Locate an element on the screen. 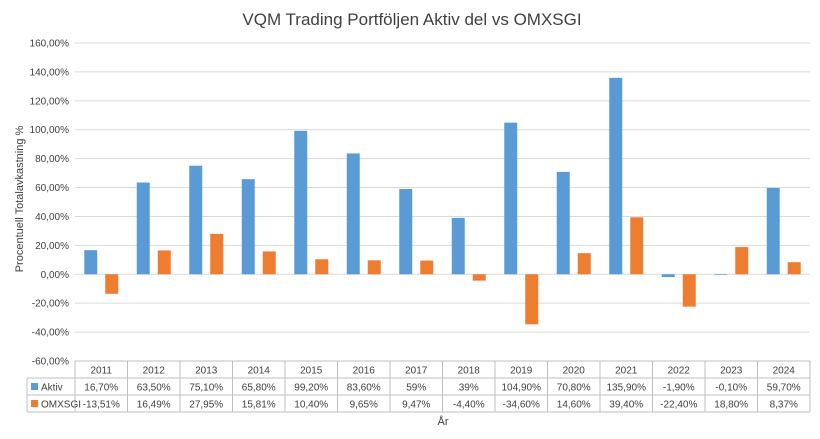 The image size is (820, 439). y-tick-label: 20,00% is located at coordinates (52, 246).